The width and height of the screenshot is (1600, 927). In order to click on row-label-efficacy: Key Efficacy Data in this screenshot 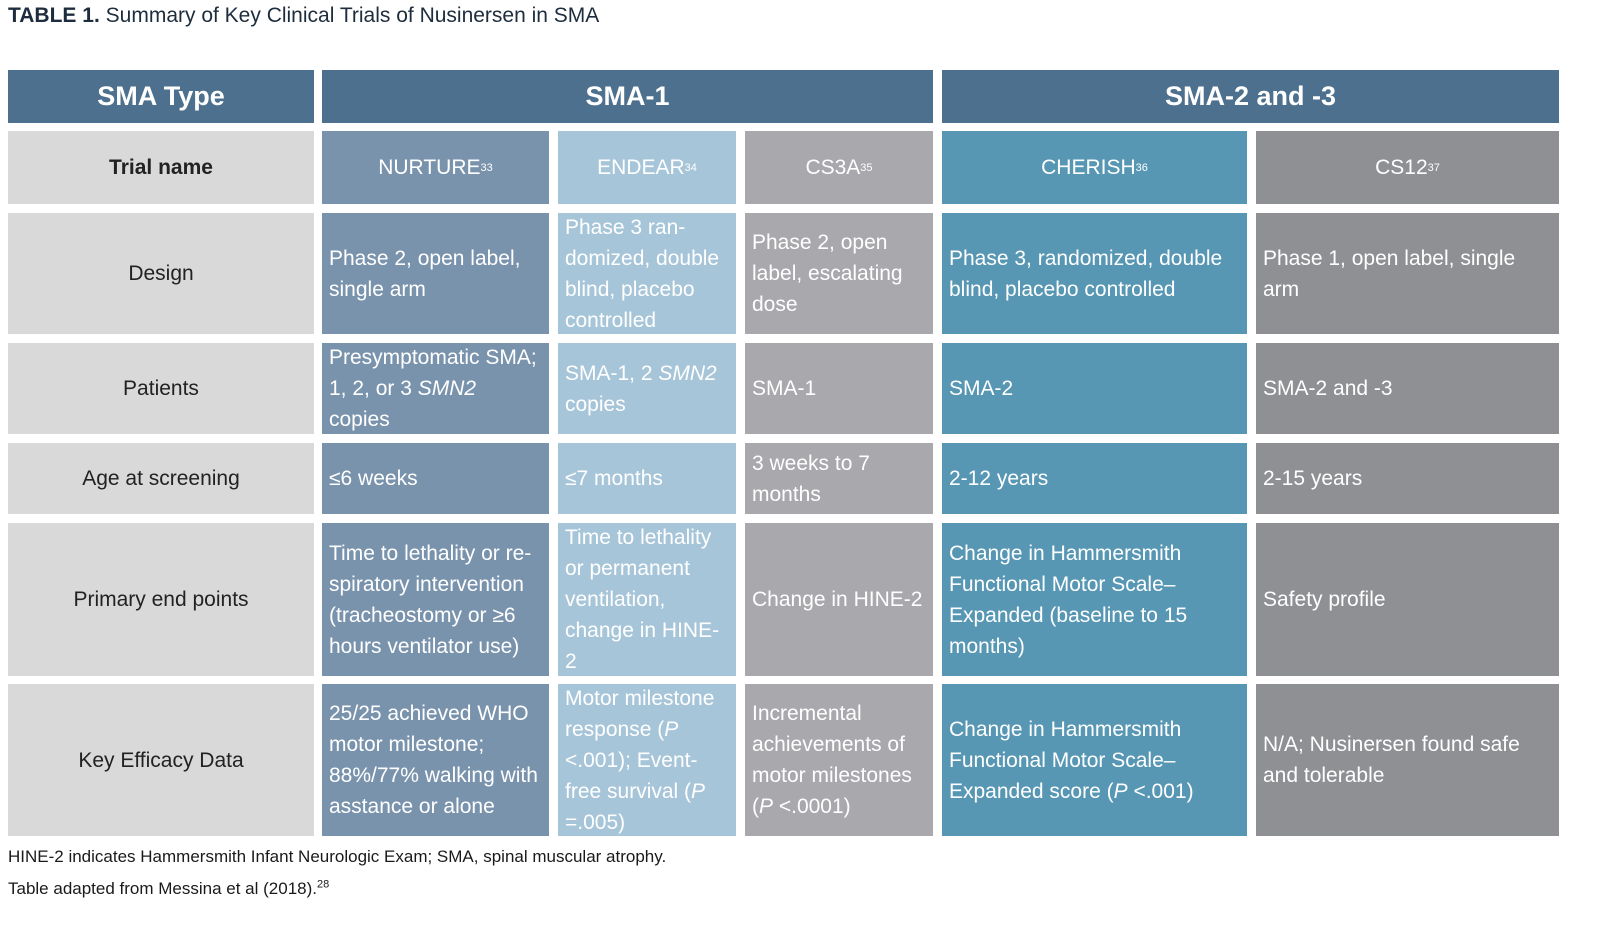, I will do `click(161, 760)`.